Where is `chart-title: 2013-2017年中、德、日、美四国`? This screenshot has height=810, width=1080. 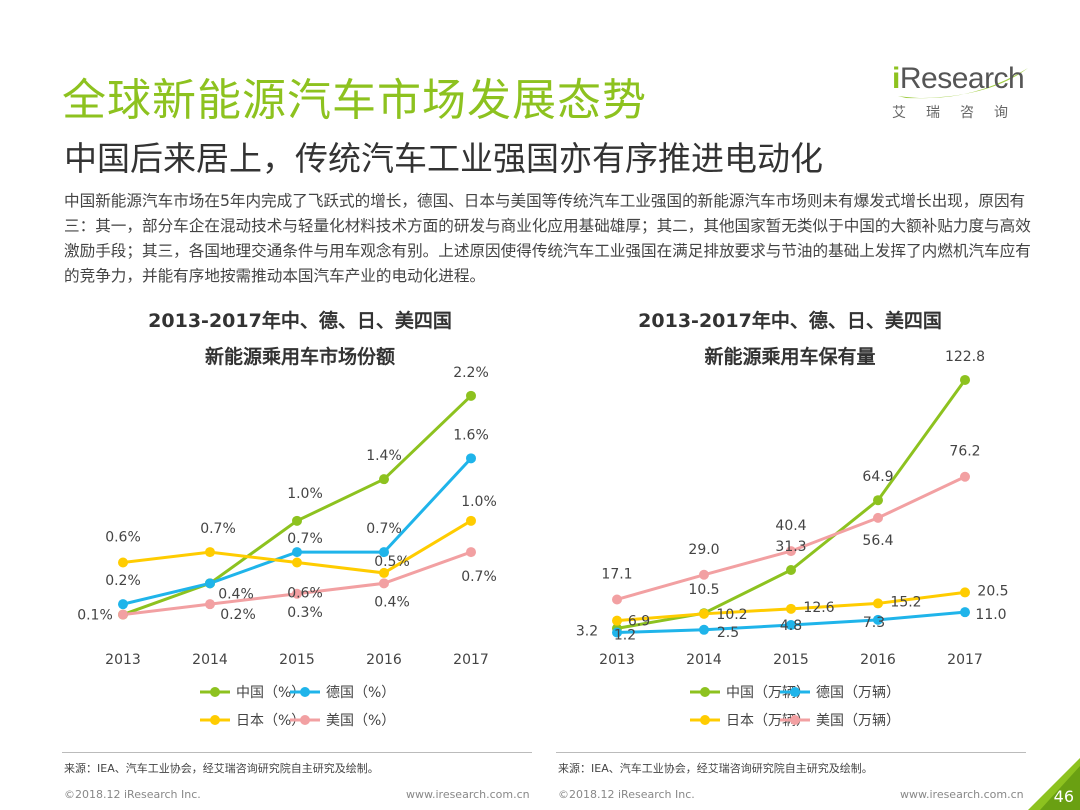
chart-title: 2013-2017年中、德、日、美四国 is located at coordinates (790, 321).